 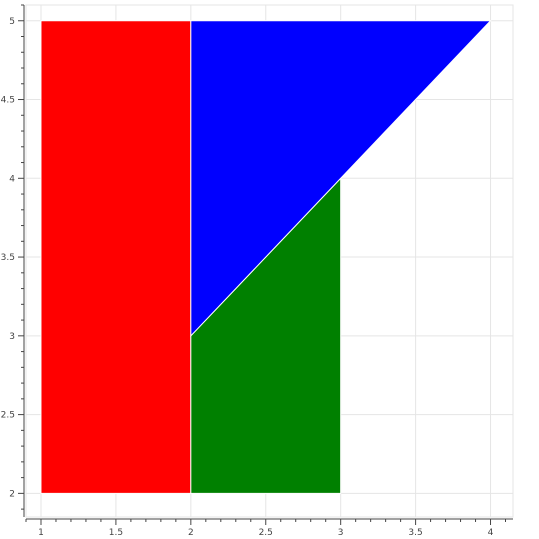 What do you see at coordinates (8, 416) in the screenshot?
I see `y-tick-label: 2.5` at bounding box center [8, 416].